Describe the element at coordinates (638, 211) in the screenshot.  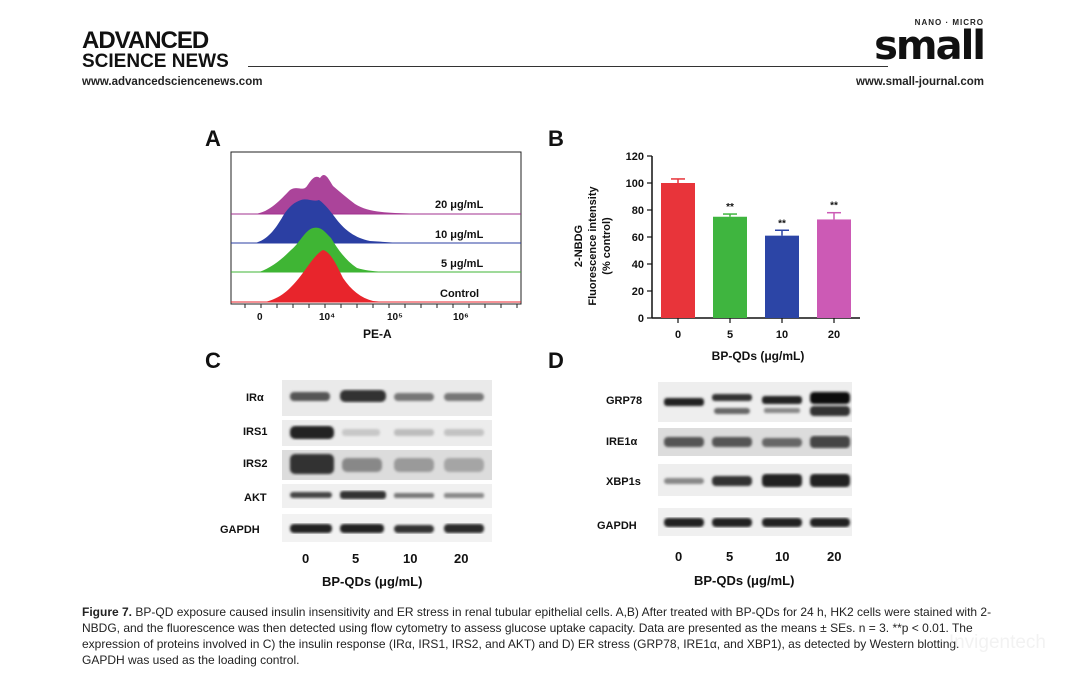
I see `y-tick-label: 80` at that location.